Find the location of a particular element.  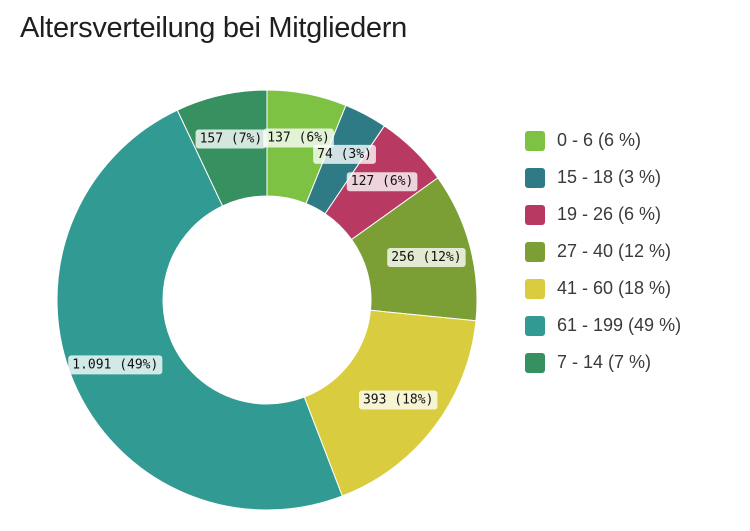

data-label-text: 1.091 (49%) is located at coordinates (115, 364).